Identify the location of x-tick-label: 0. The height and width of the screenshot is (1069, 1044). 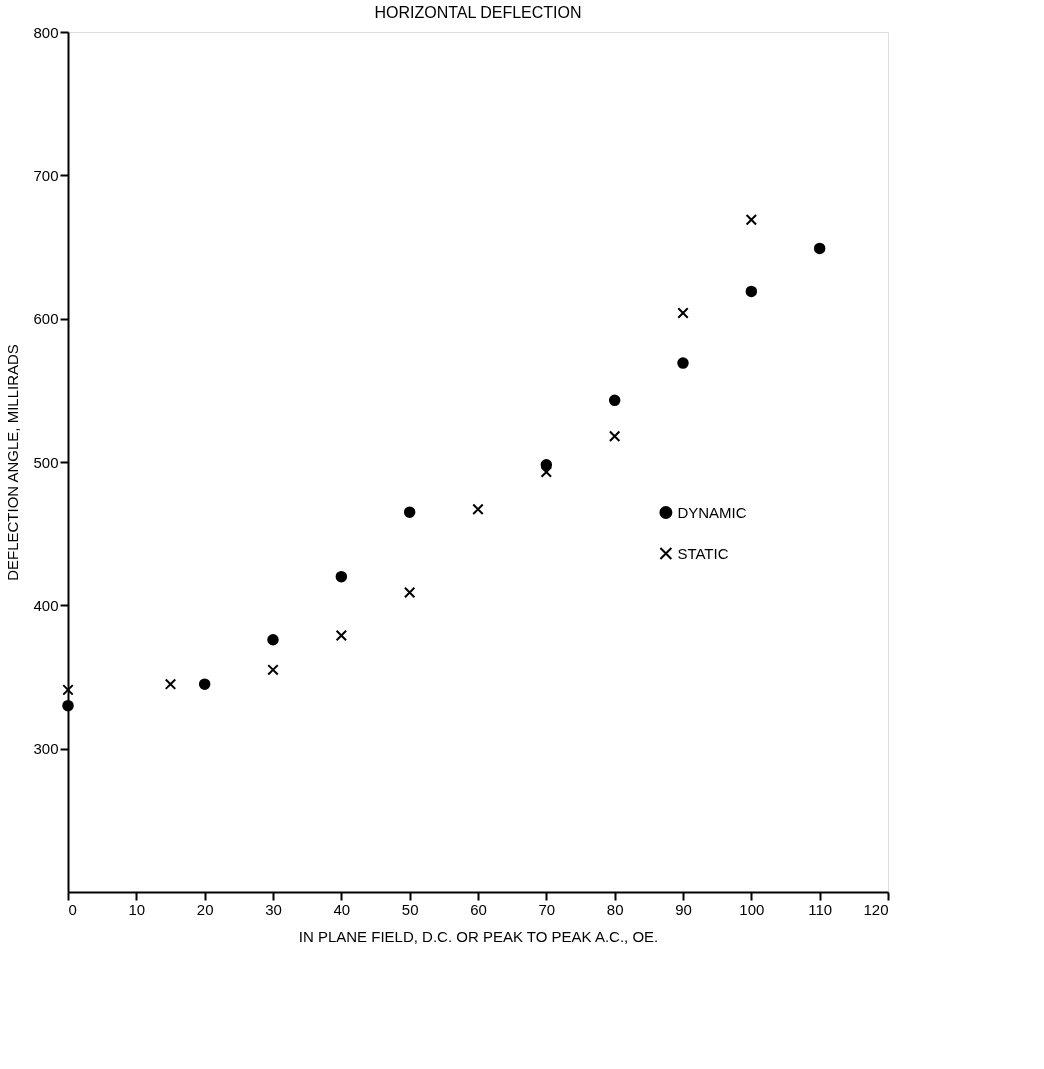
(72, 909).